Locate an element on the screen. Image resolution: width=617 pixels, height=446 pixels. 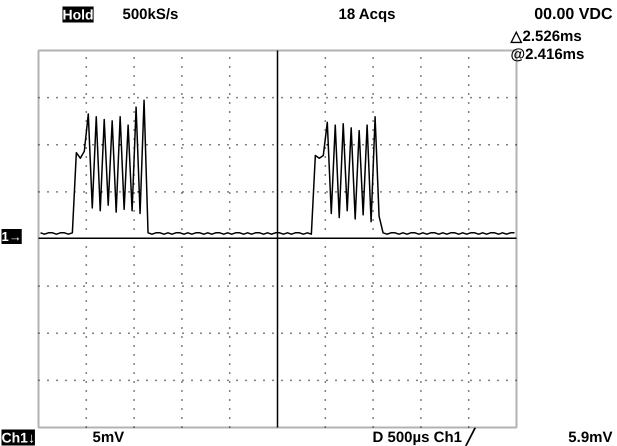
text: 1→ is located at coordinates (12, 236).